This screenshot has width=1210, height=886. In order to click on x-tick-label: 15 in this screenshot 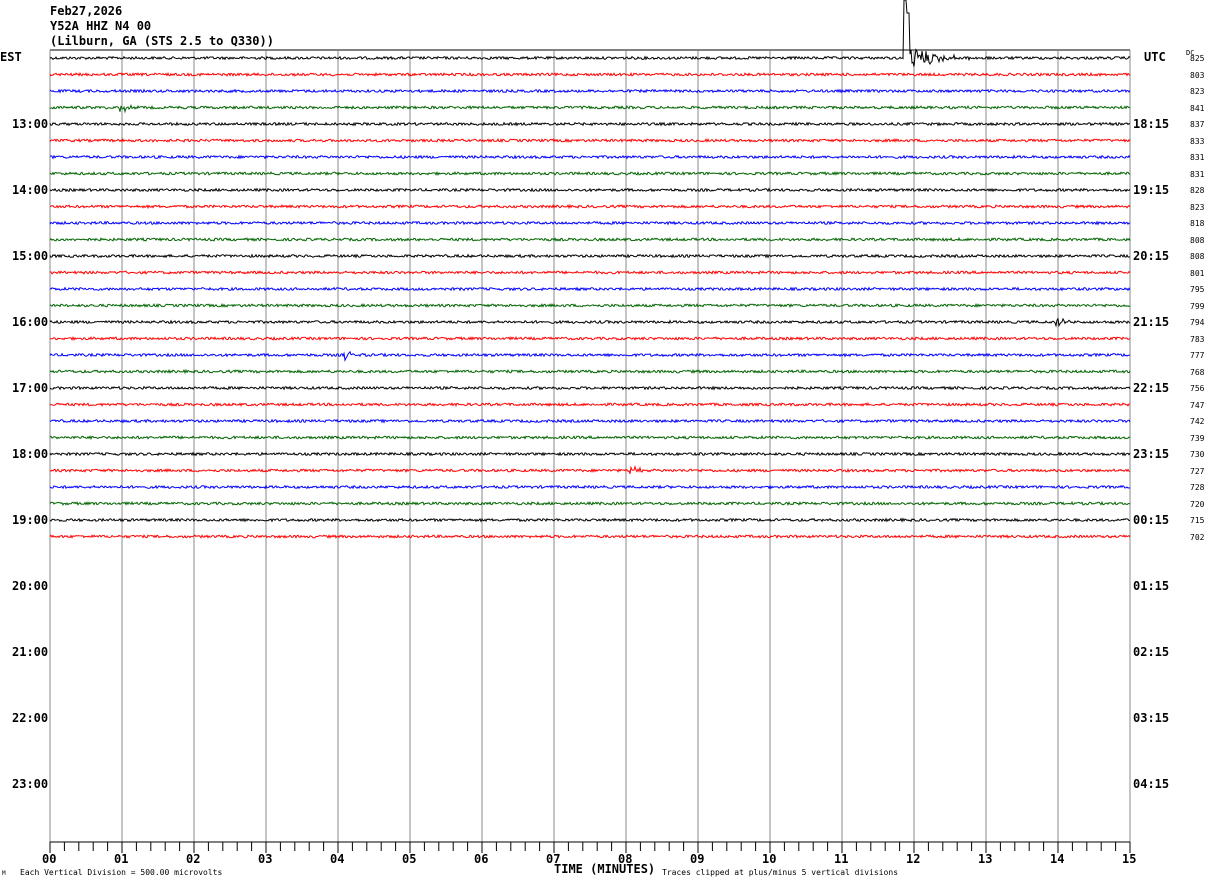, I will do `click(1129, 859)`.